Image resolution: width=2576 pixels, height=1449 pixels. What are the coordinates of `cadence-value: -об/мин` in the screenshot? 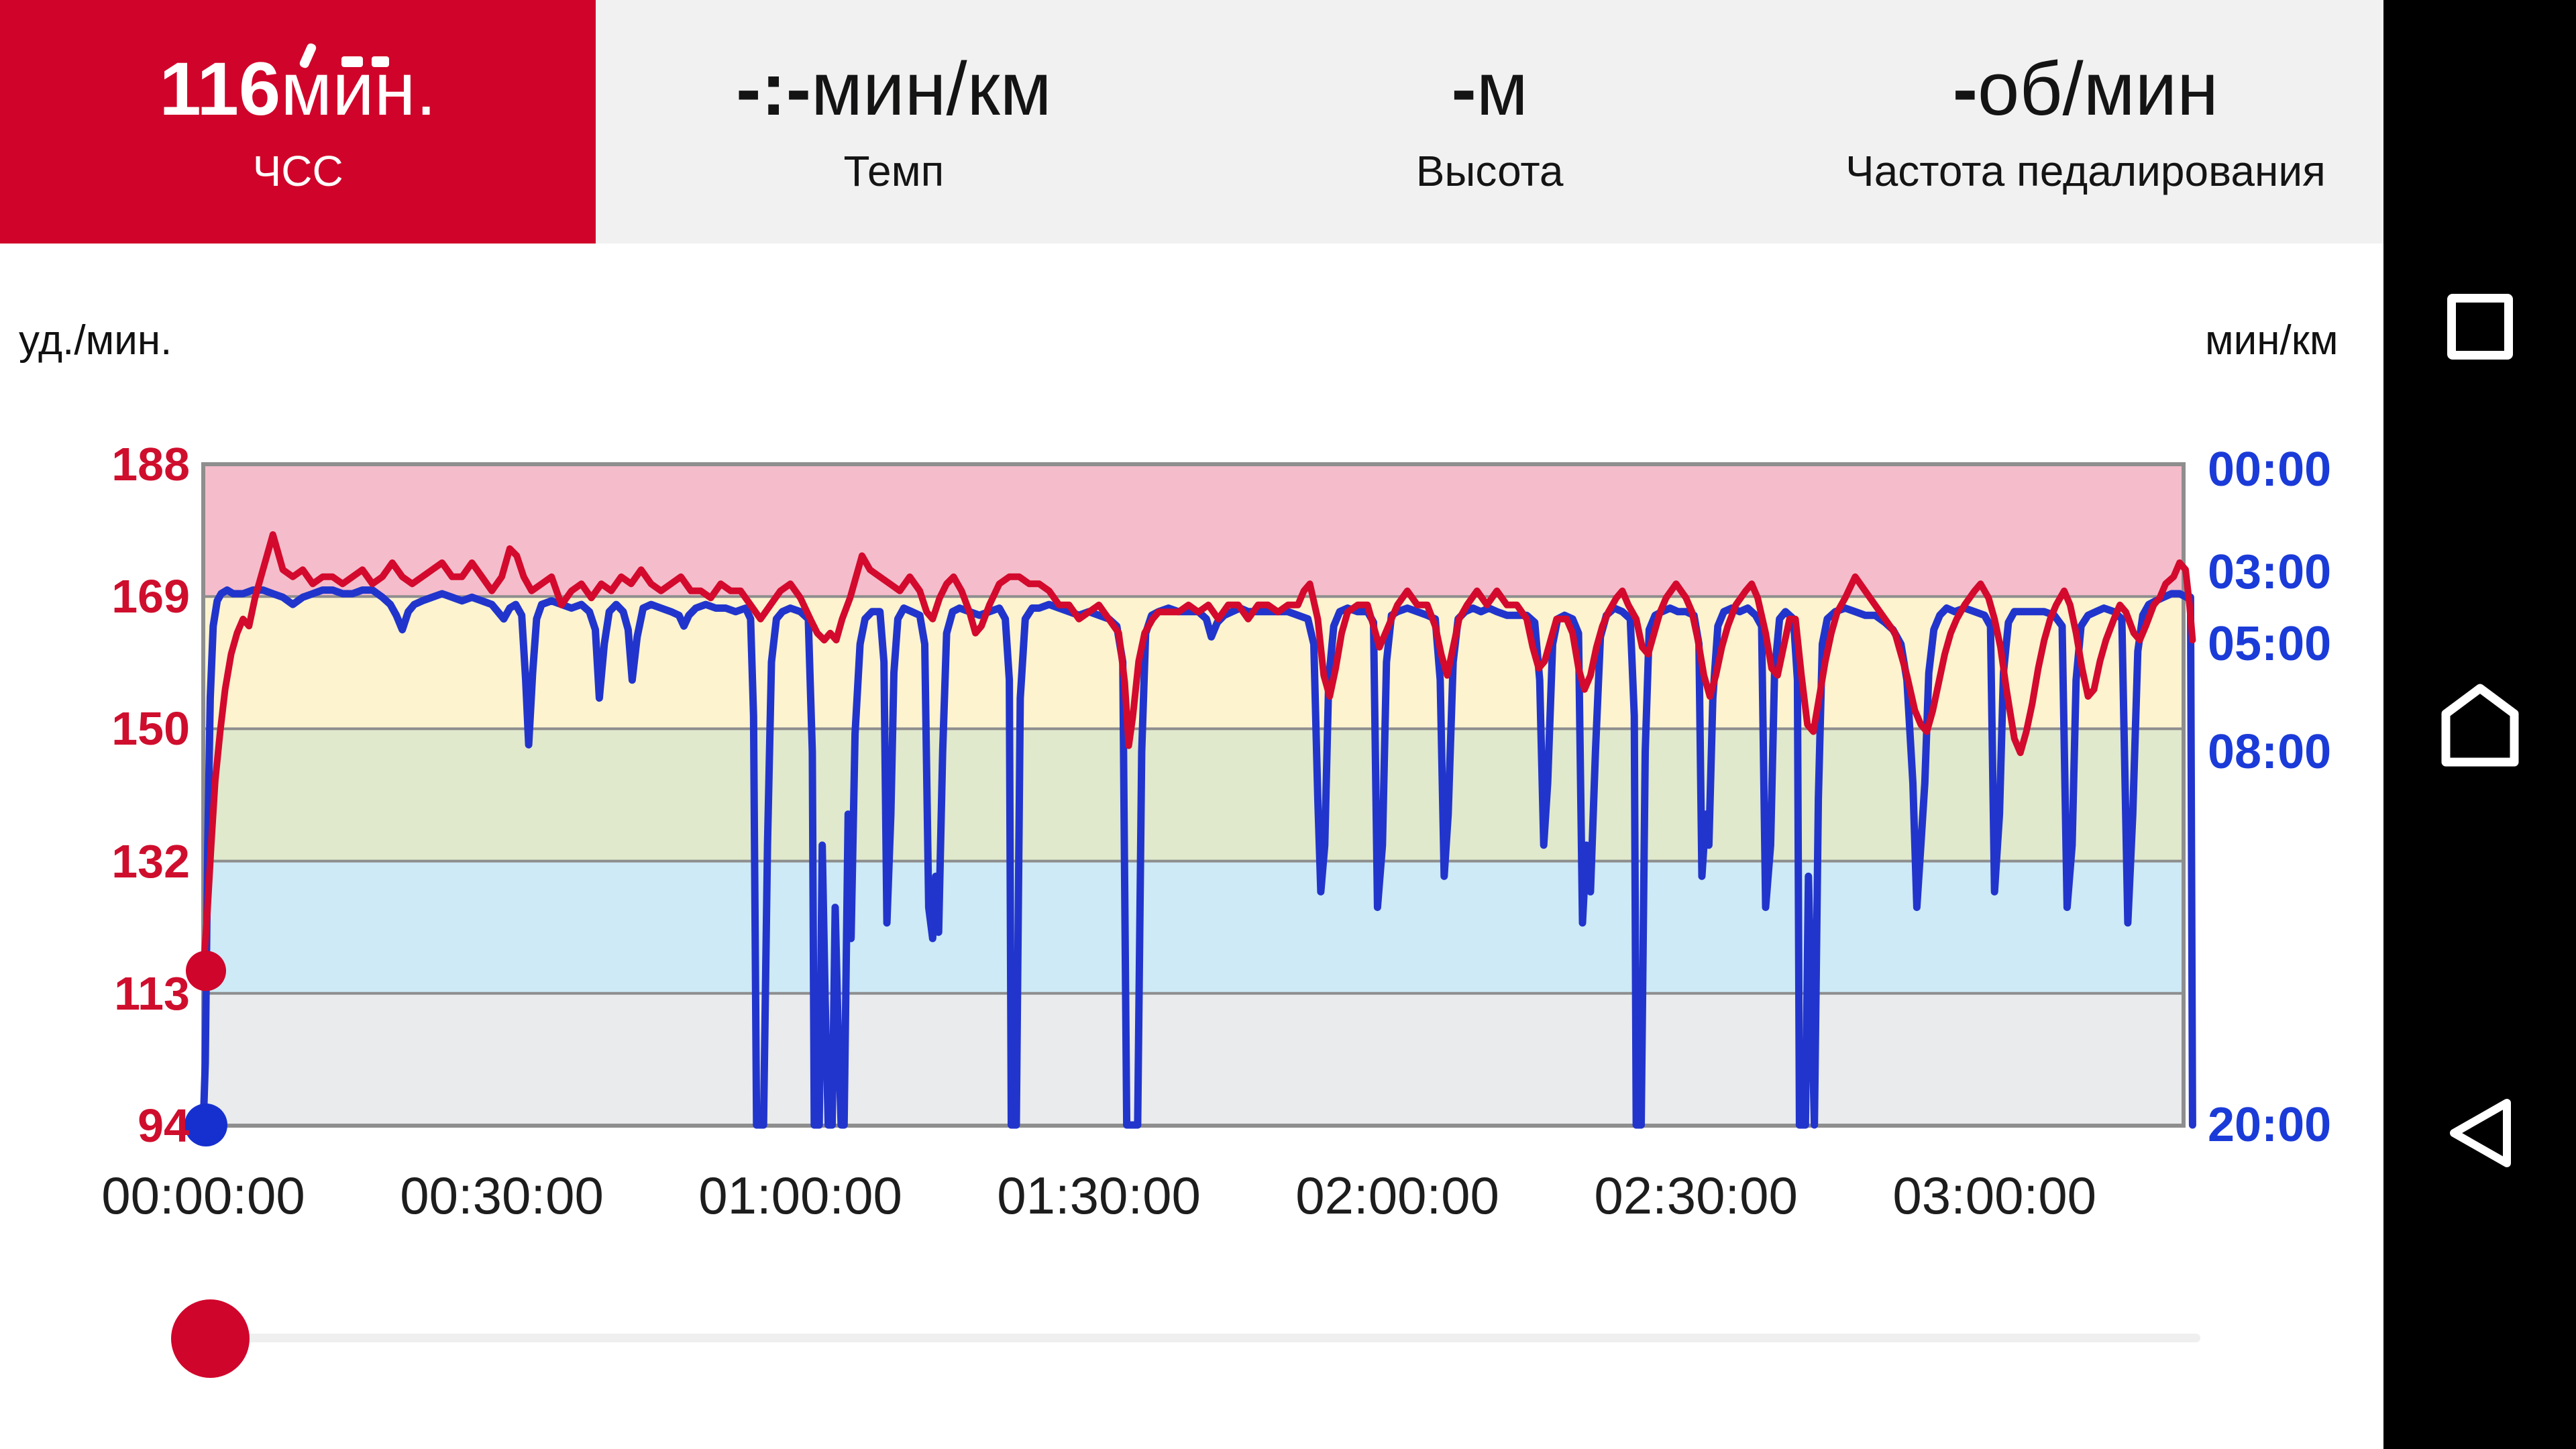 It's located at (2085, 88).